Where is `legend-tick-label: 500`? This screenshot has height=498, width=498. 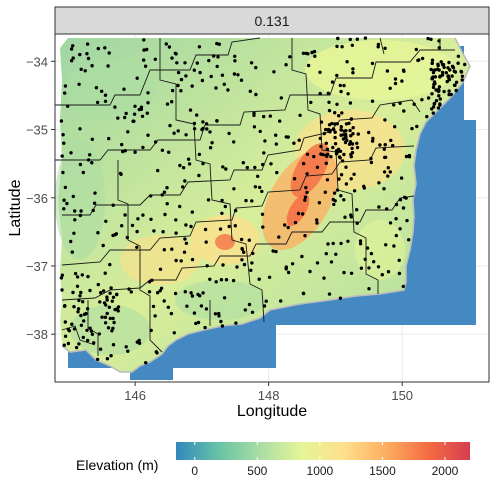
legend-tick-label: 500 is located at coordinates (257, 471).